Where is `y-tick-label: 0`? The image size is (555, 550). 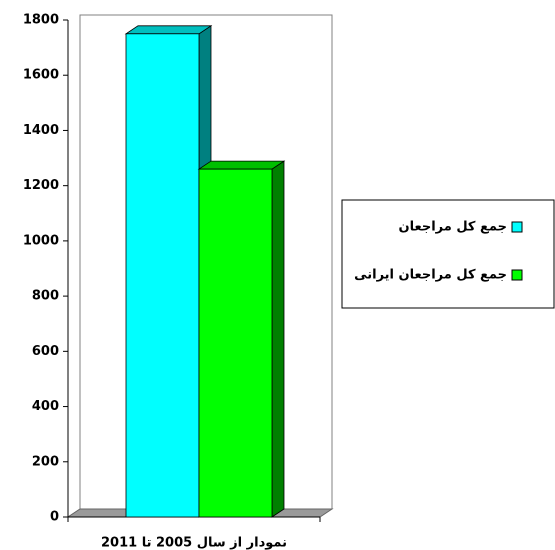
y-tick-label: 0 is located at coordinates (54, 517).